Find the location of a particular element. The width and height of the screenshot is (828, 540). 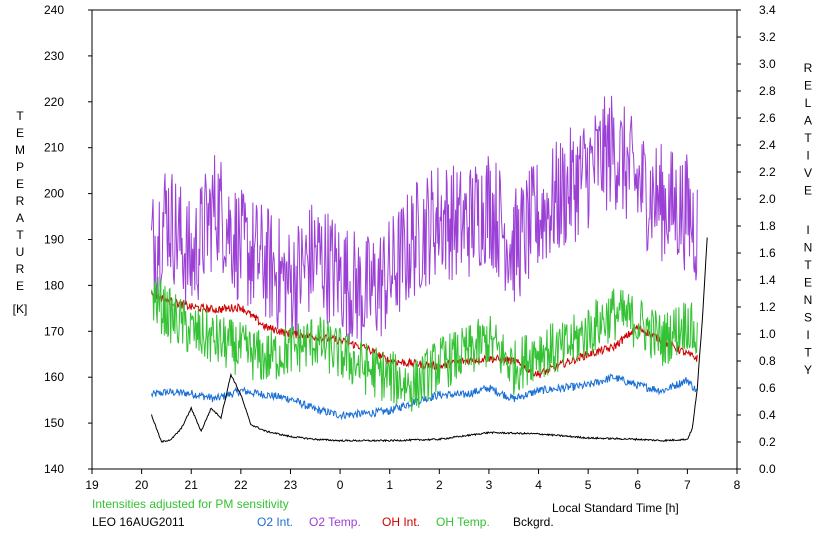

x-tick-label: 0 is located at coordinates (340, 485).